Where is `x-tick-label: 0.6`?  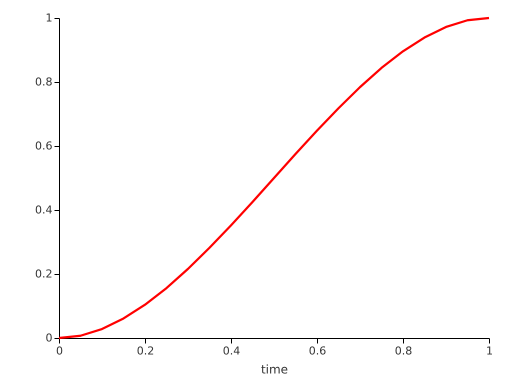 x-tick-label: 0.6 is located at coordinates (317, 351).